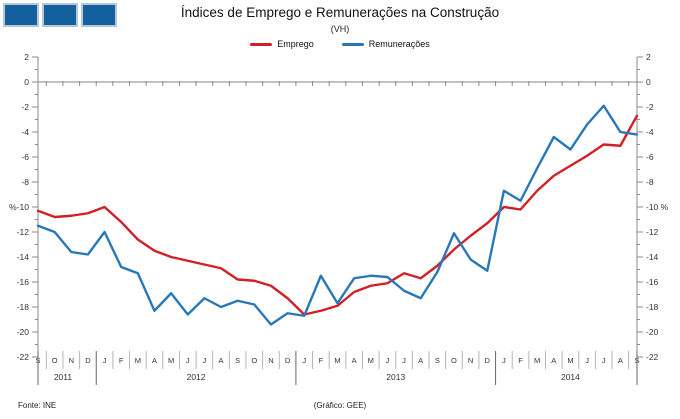 This screenshot has width=680, height=419. What do you see at coordinates (340, 44) in the screenshot?
I see `chart-legend: Emprego Remunerações` at bounding box center [340, 44].